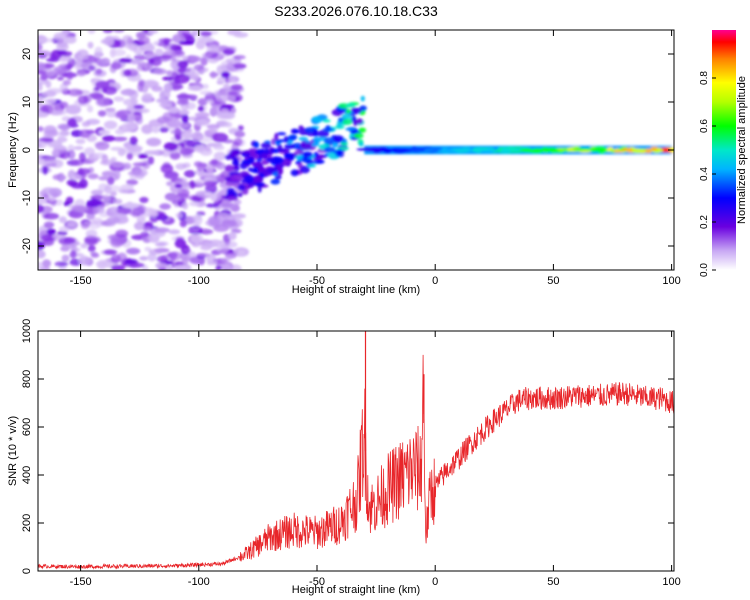 The image size is (750, 600). Describe the element at coordinates (435, 281) in the screenshot. I see `x-tick-label: 0` at that location.